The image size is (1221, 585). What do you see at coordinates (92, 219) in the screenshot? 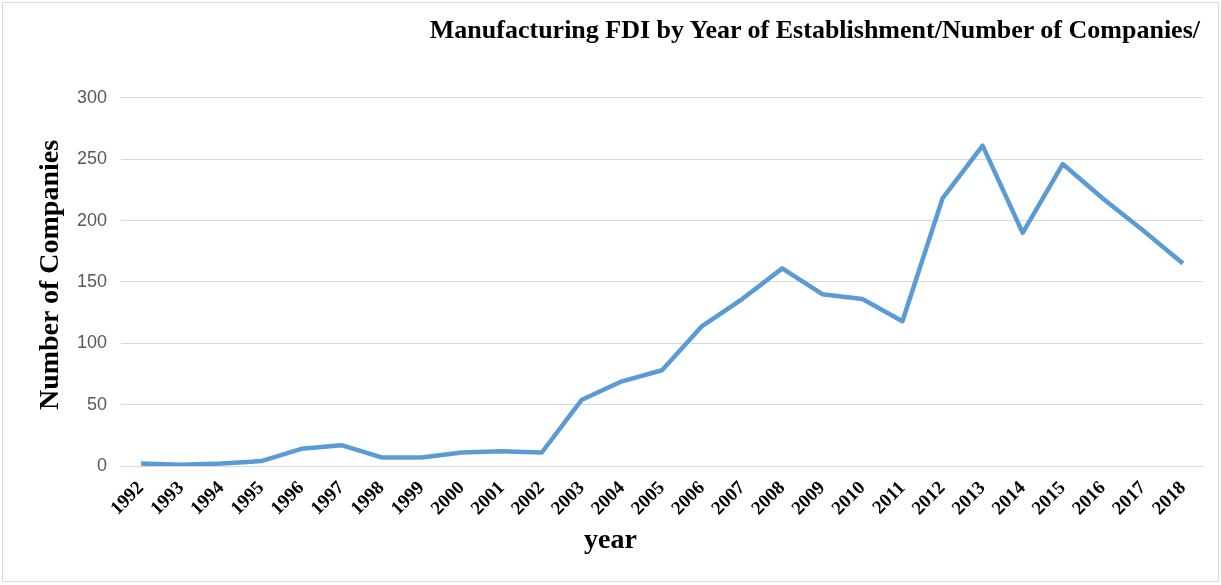
I see `y-tick-label: 200` at bounding box center [92, 219].